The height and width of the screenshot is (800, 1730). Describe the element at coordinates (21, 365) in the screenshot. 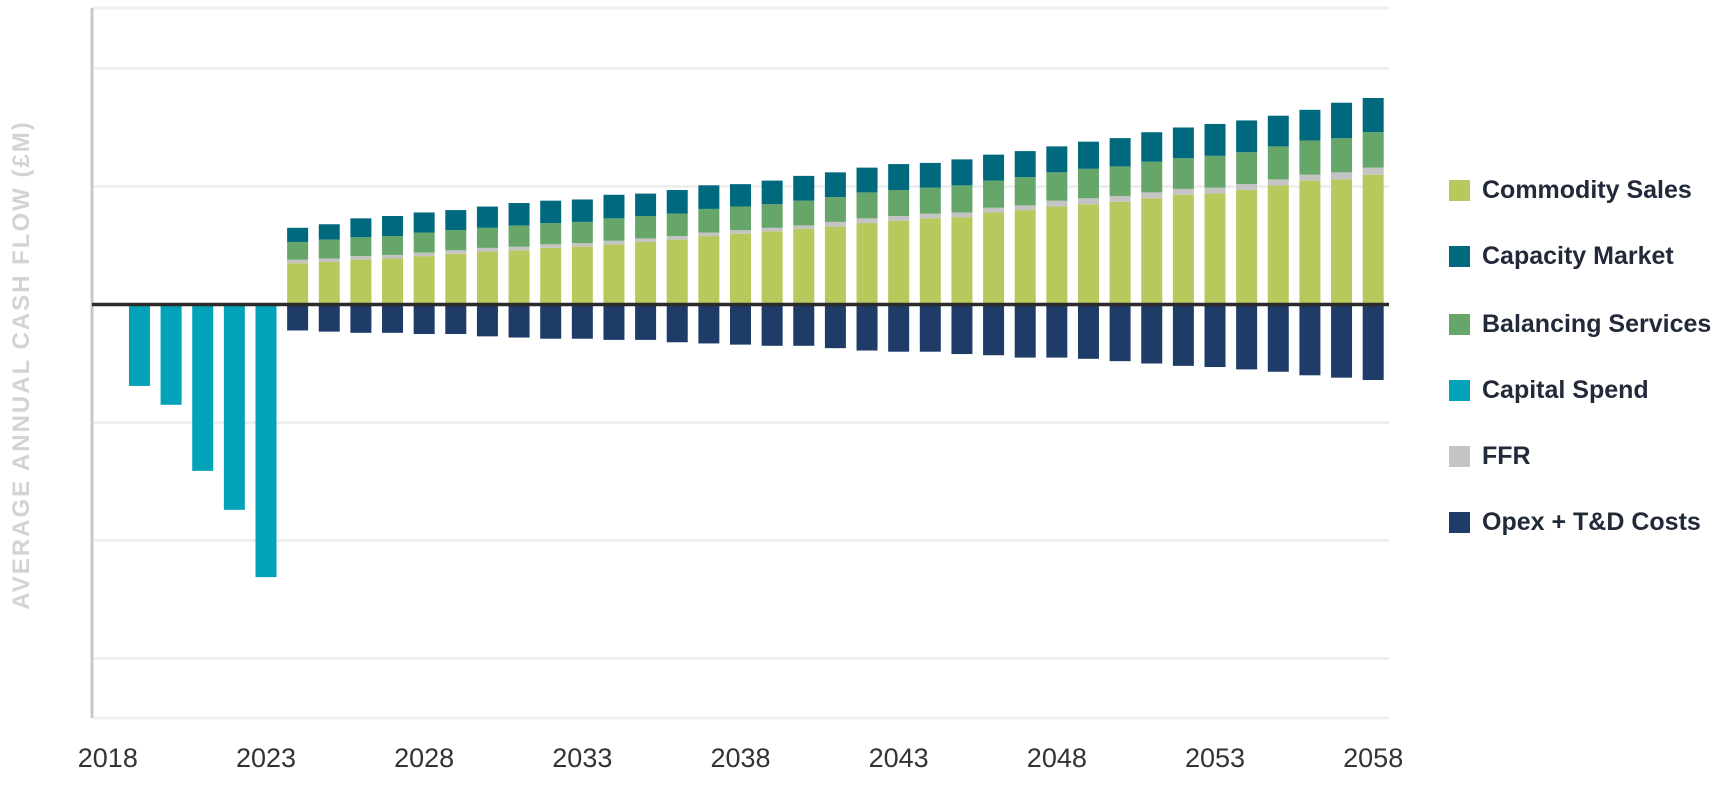

I see `y-axis-label: AVERAGE ANNUAL CASH FLOW (£M)` at that location.